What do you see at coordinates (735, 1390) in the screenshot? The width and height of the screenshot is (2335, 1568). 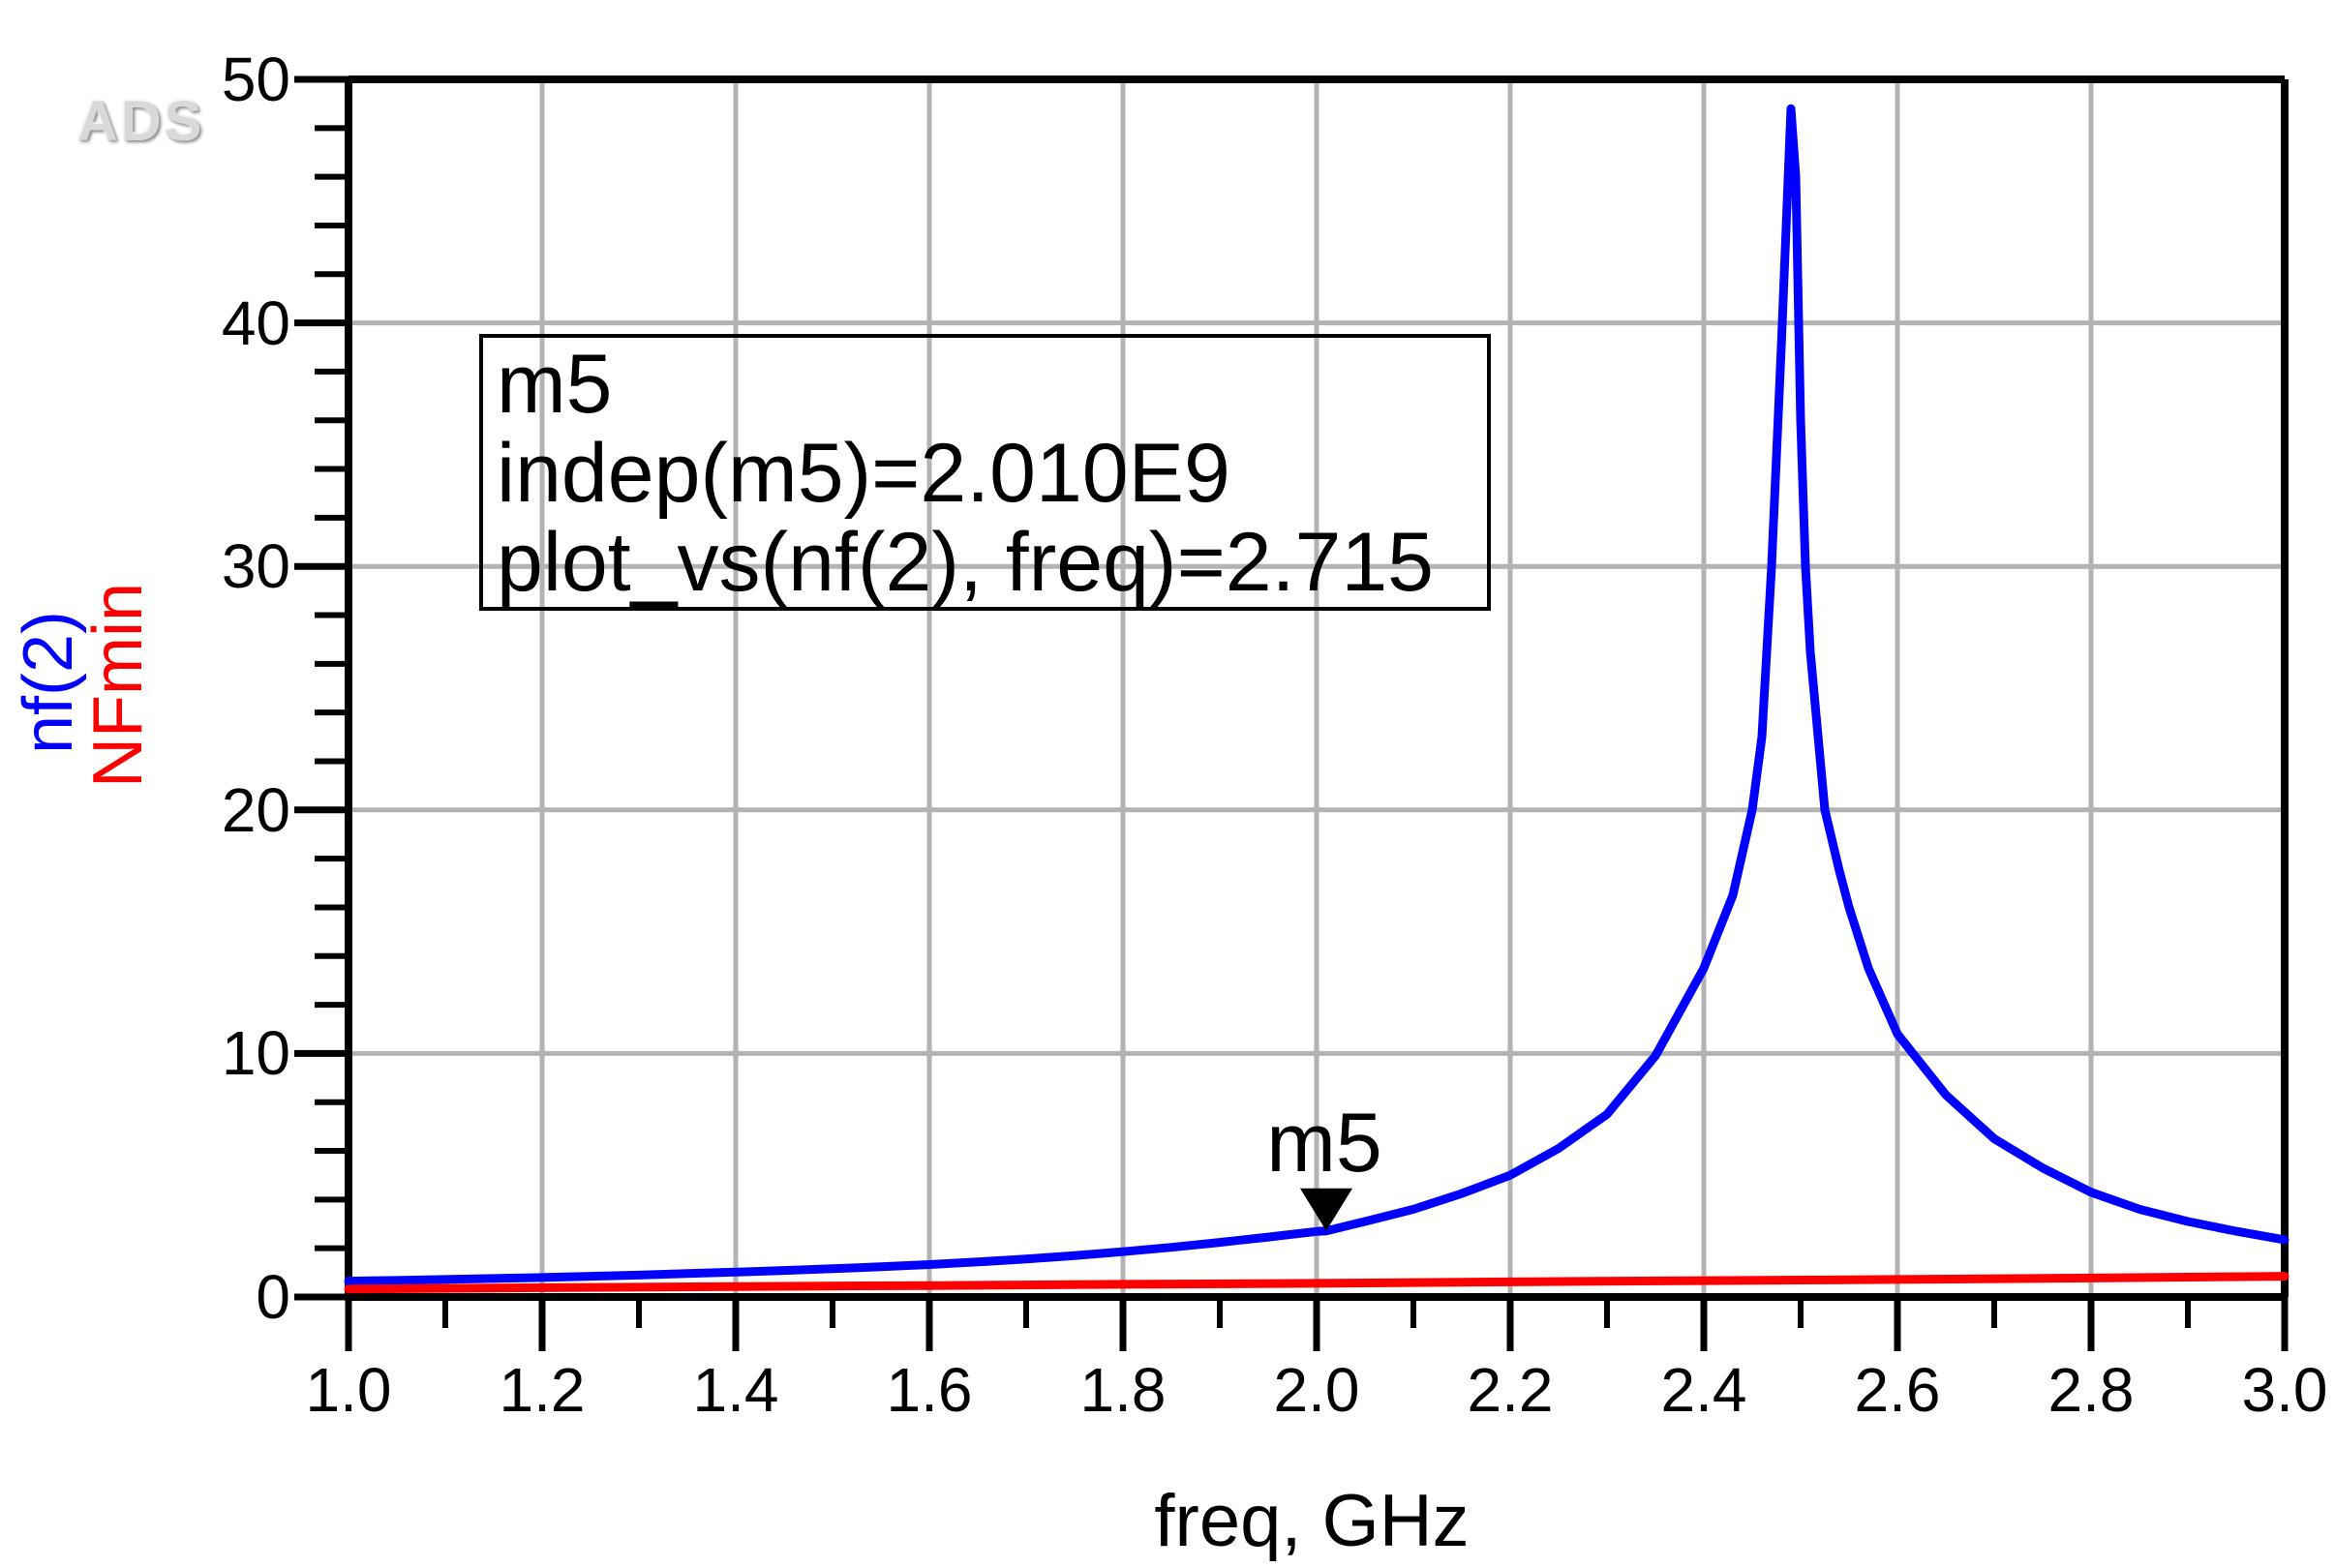 I see `x-tick-label: 1.4` at bounding box center [735, 1390].